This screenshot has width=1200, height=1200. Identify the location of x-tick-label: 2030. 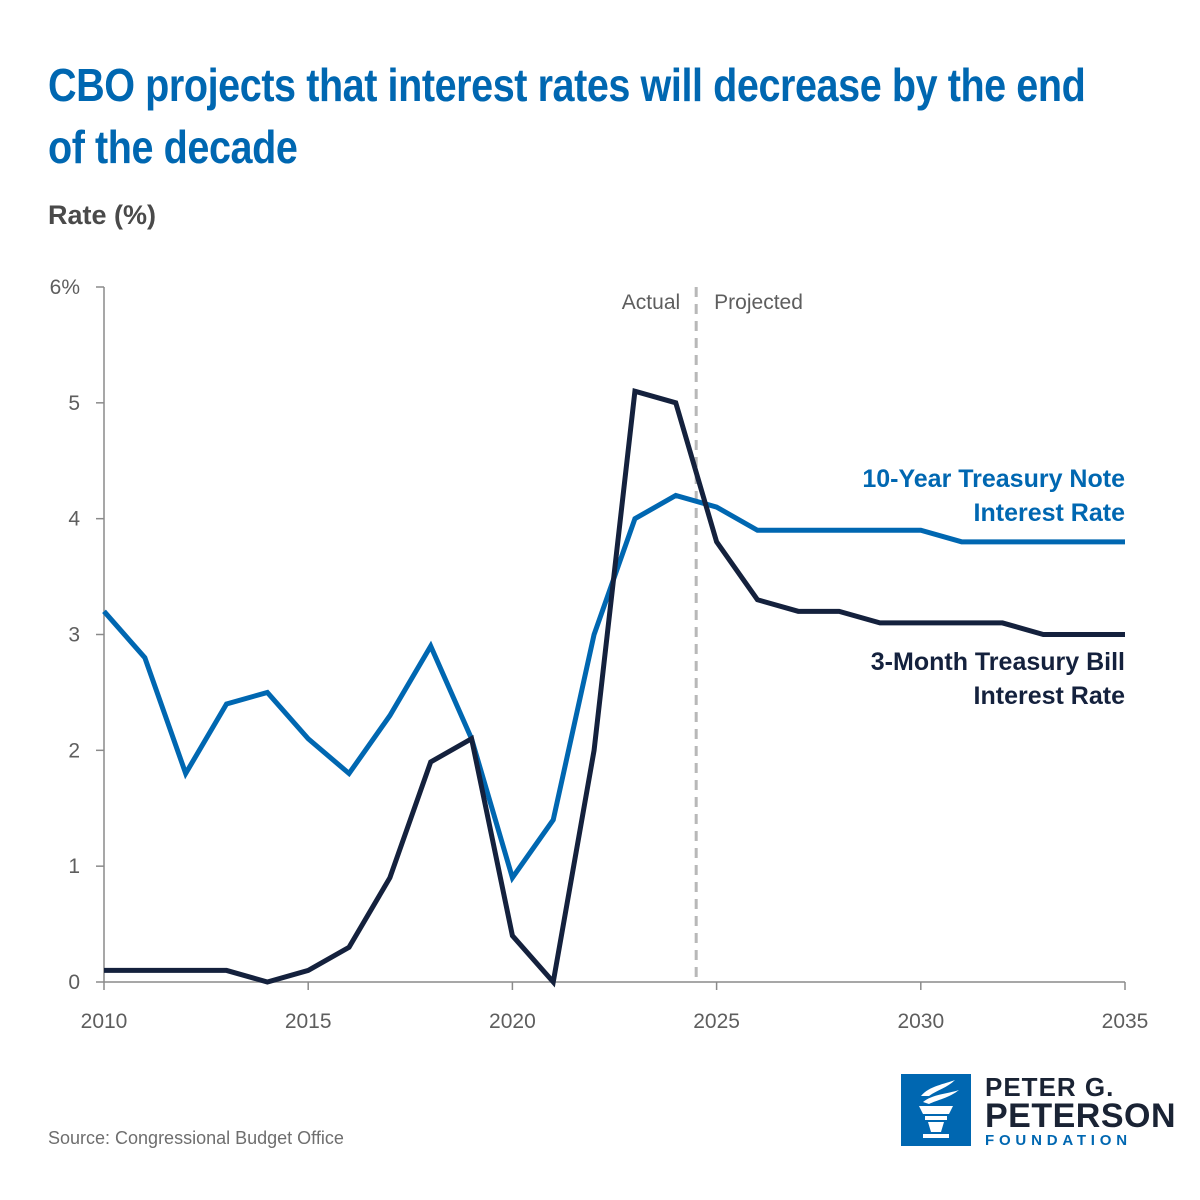
(920, 1021).